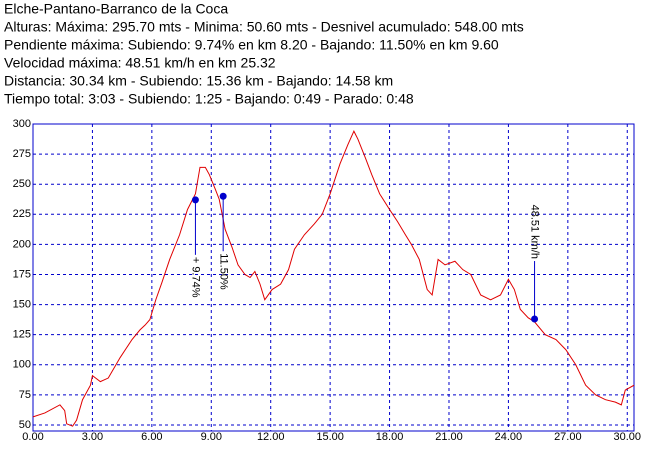 The height and width of the screenshot is (450, 650). I want to click on y-tick-label: 175, so click(22, 274).